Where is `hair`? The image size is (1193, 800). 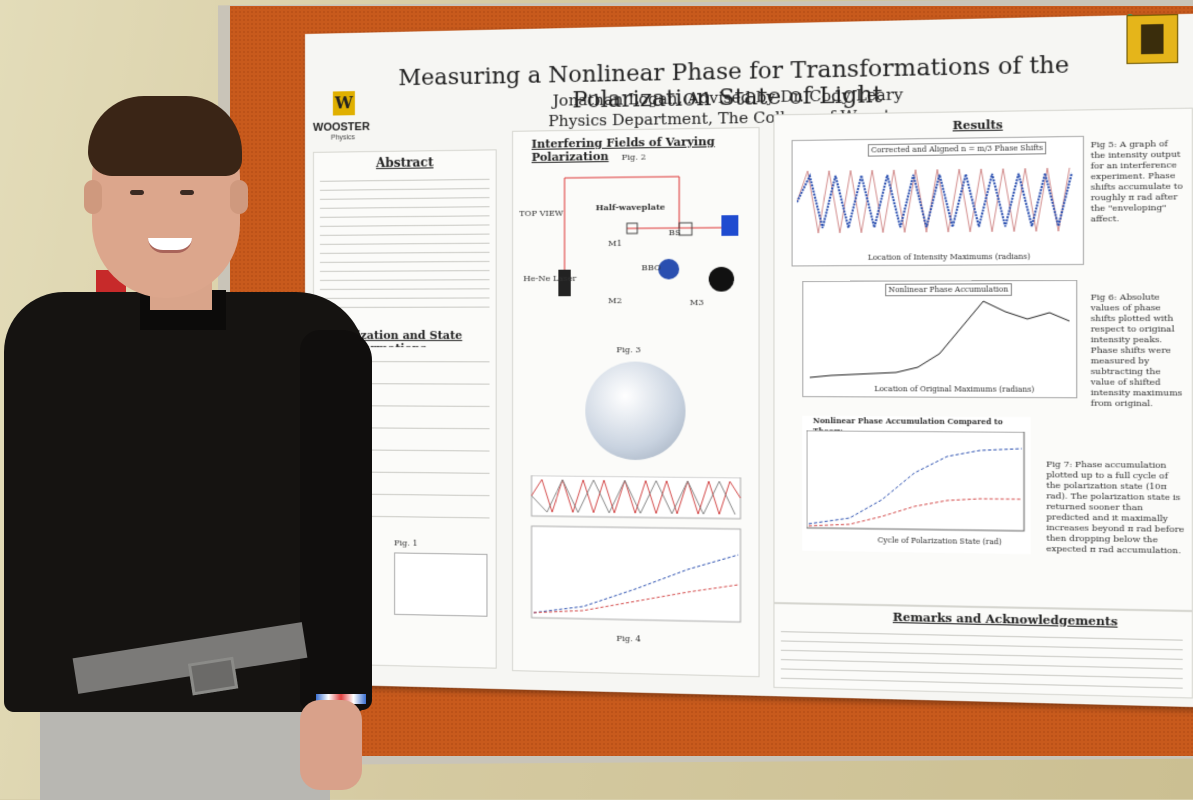
hair is located at coordinates (165, 136).